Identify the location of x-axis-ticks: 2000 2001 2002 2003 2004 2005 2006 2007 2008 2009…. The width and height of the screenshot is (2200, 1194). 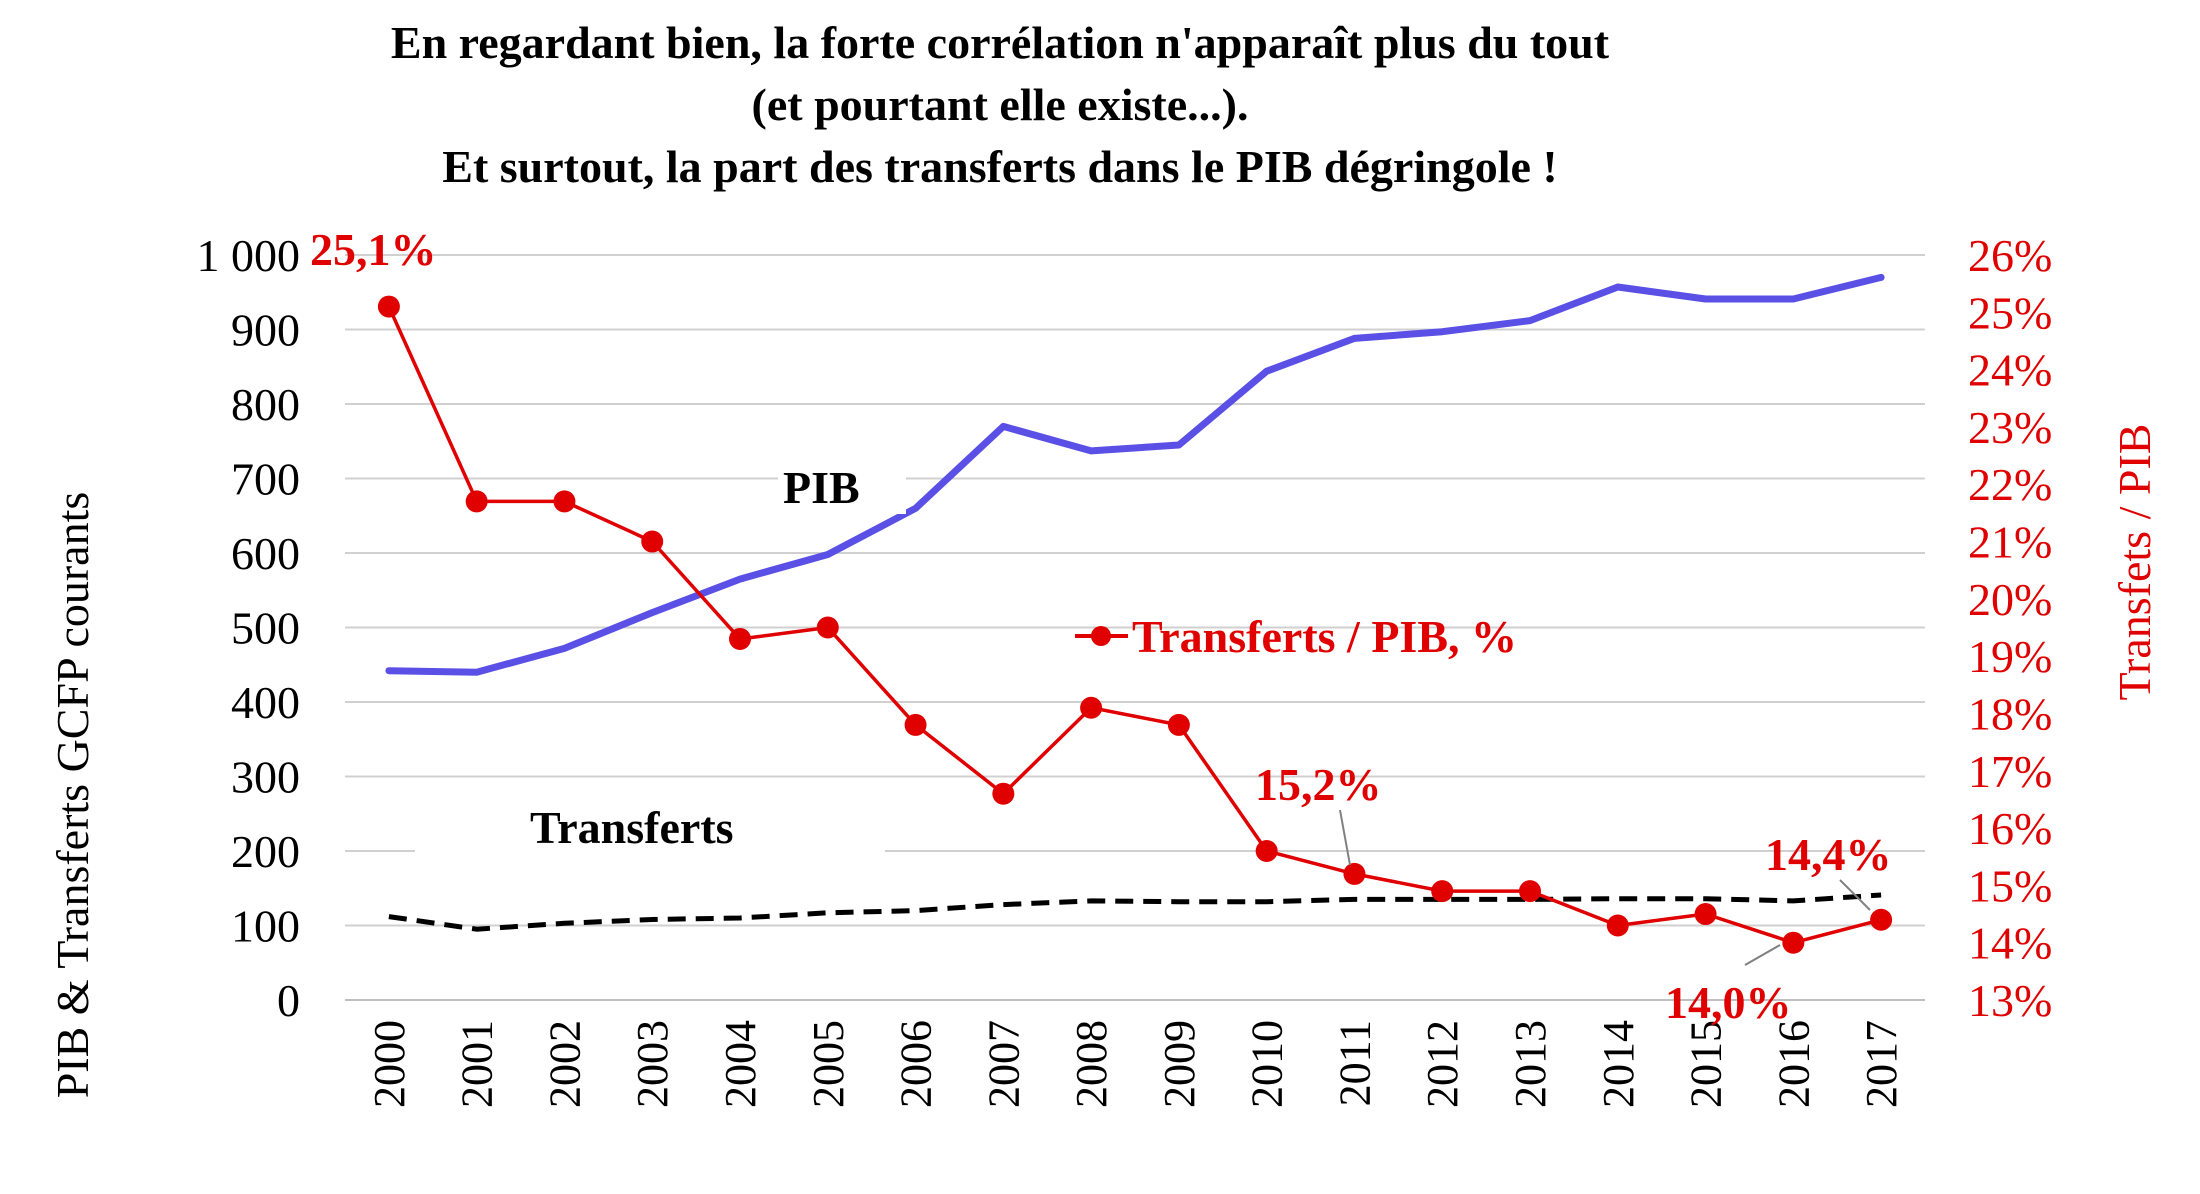
(1135, 1064).